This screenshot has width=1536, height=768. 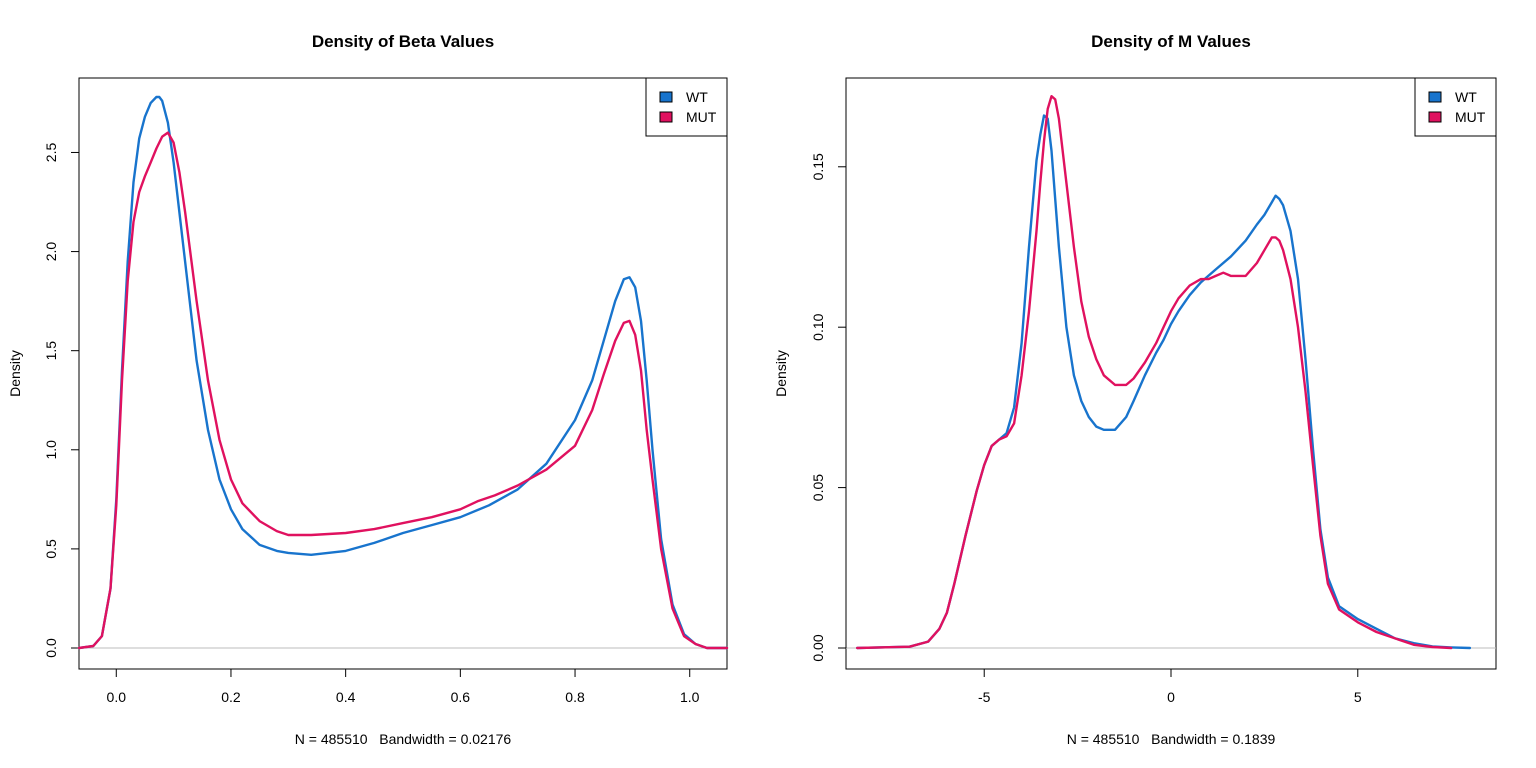 What do you see at coordinates (51, 648) in the screenshot?
I see `y-tick-label: 0.0` at bounding box center [51, 648].